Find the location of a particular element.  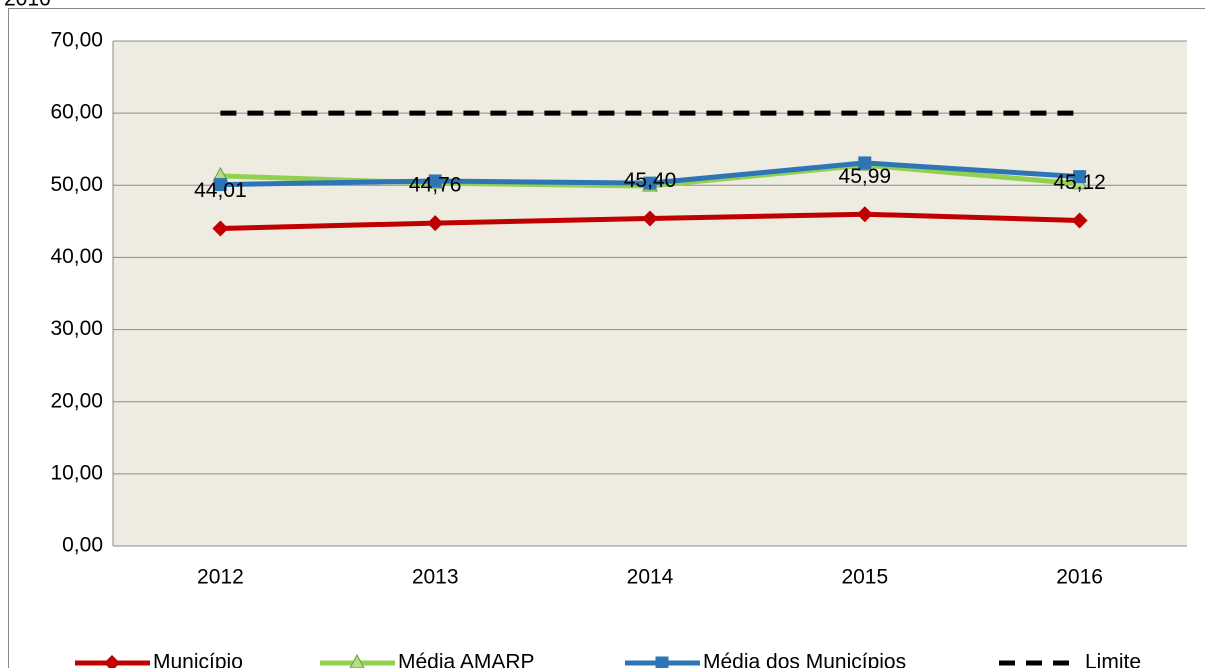

data-label: 44,01 is located at coordinates (220, 190).